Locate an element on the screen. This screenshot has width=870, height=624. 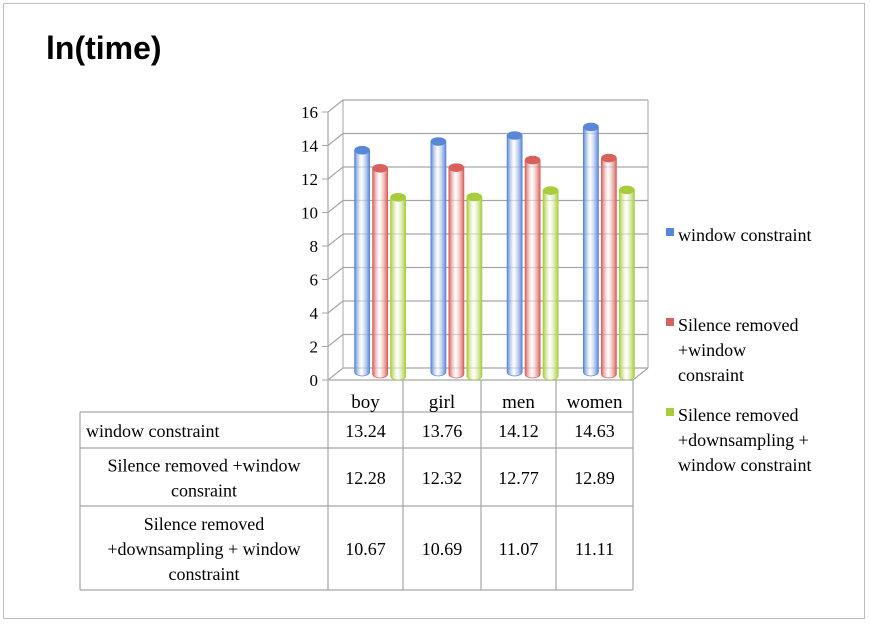
chart-title: ln(time) is located at coordinates (104, 48).